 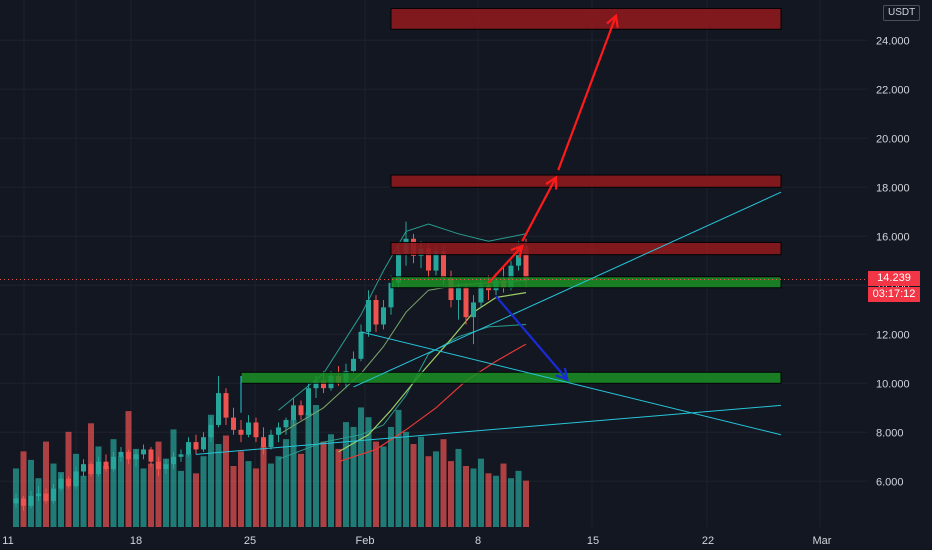 I want to click on time-tick-label: Feb, so click(x=365, y=541).